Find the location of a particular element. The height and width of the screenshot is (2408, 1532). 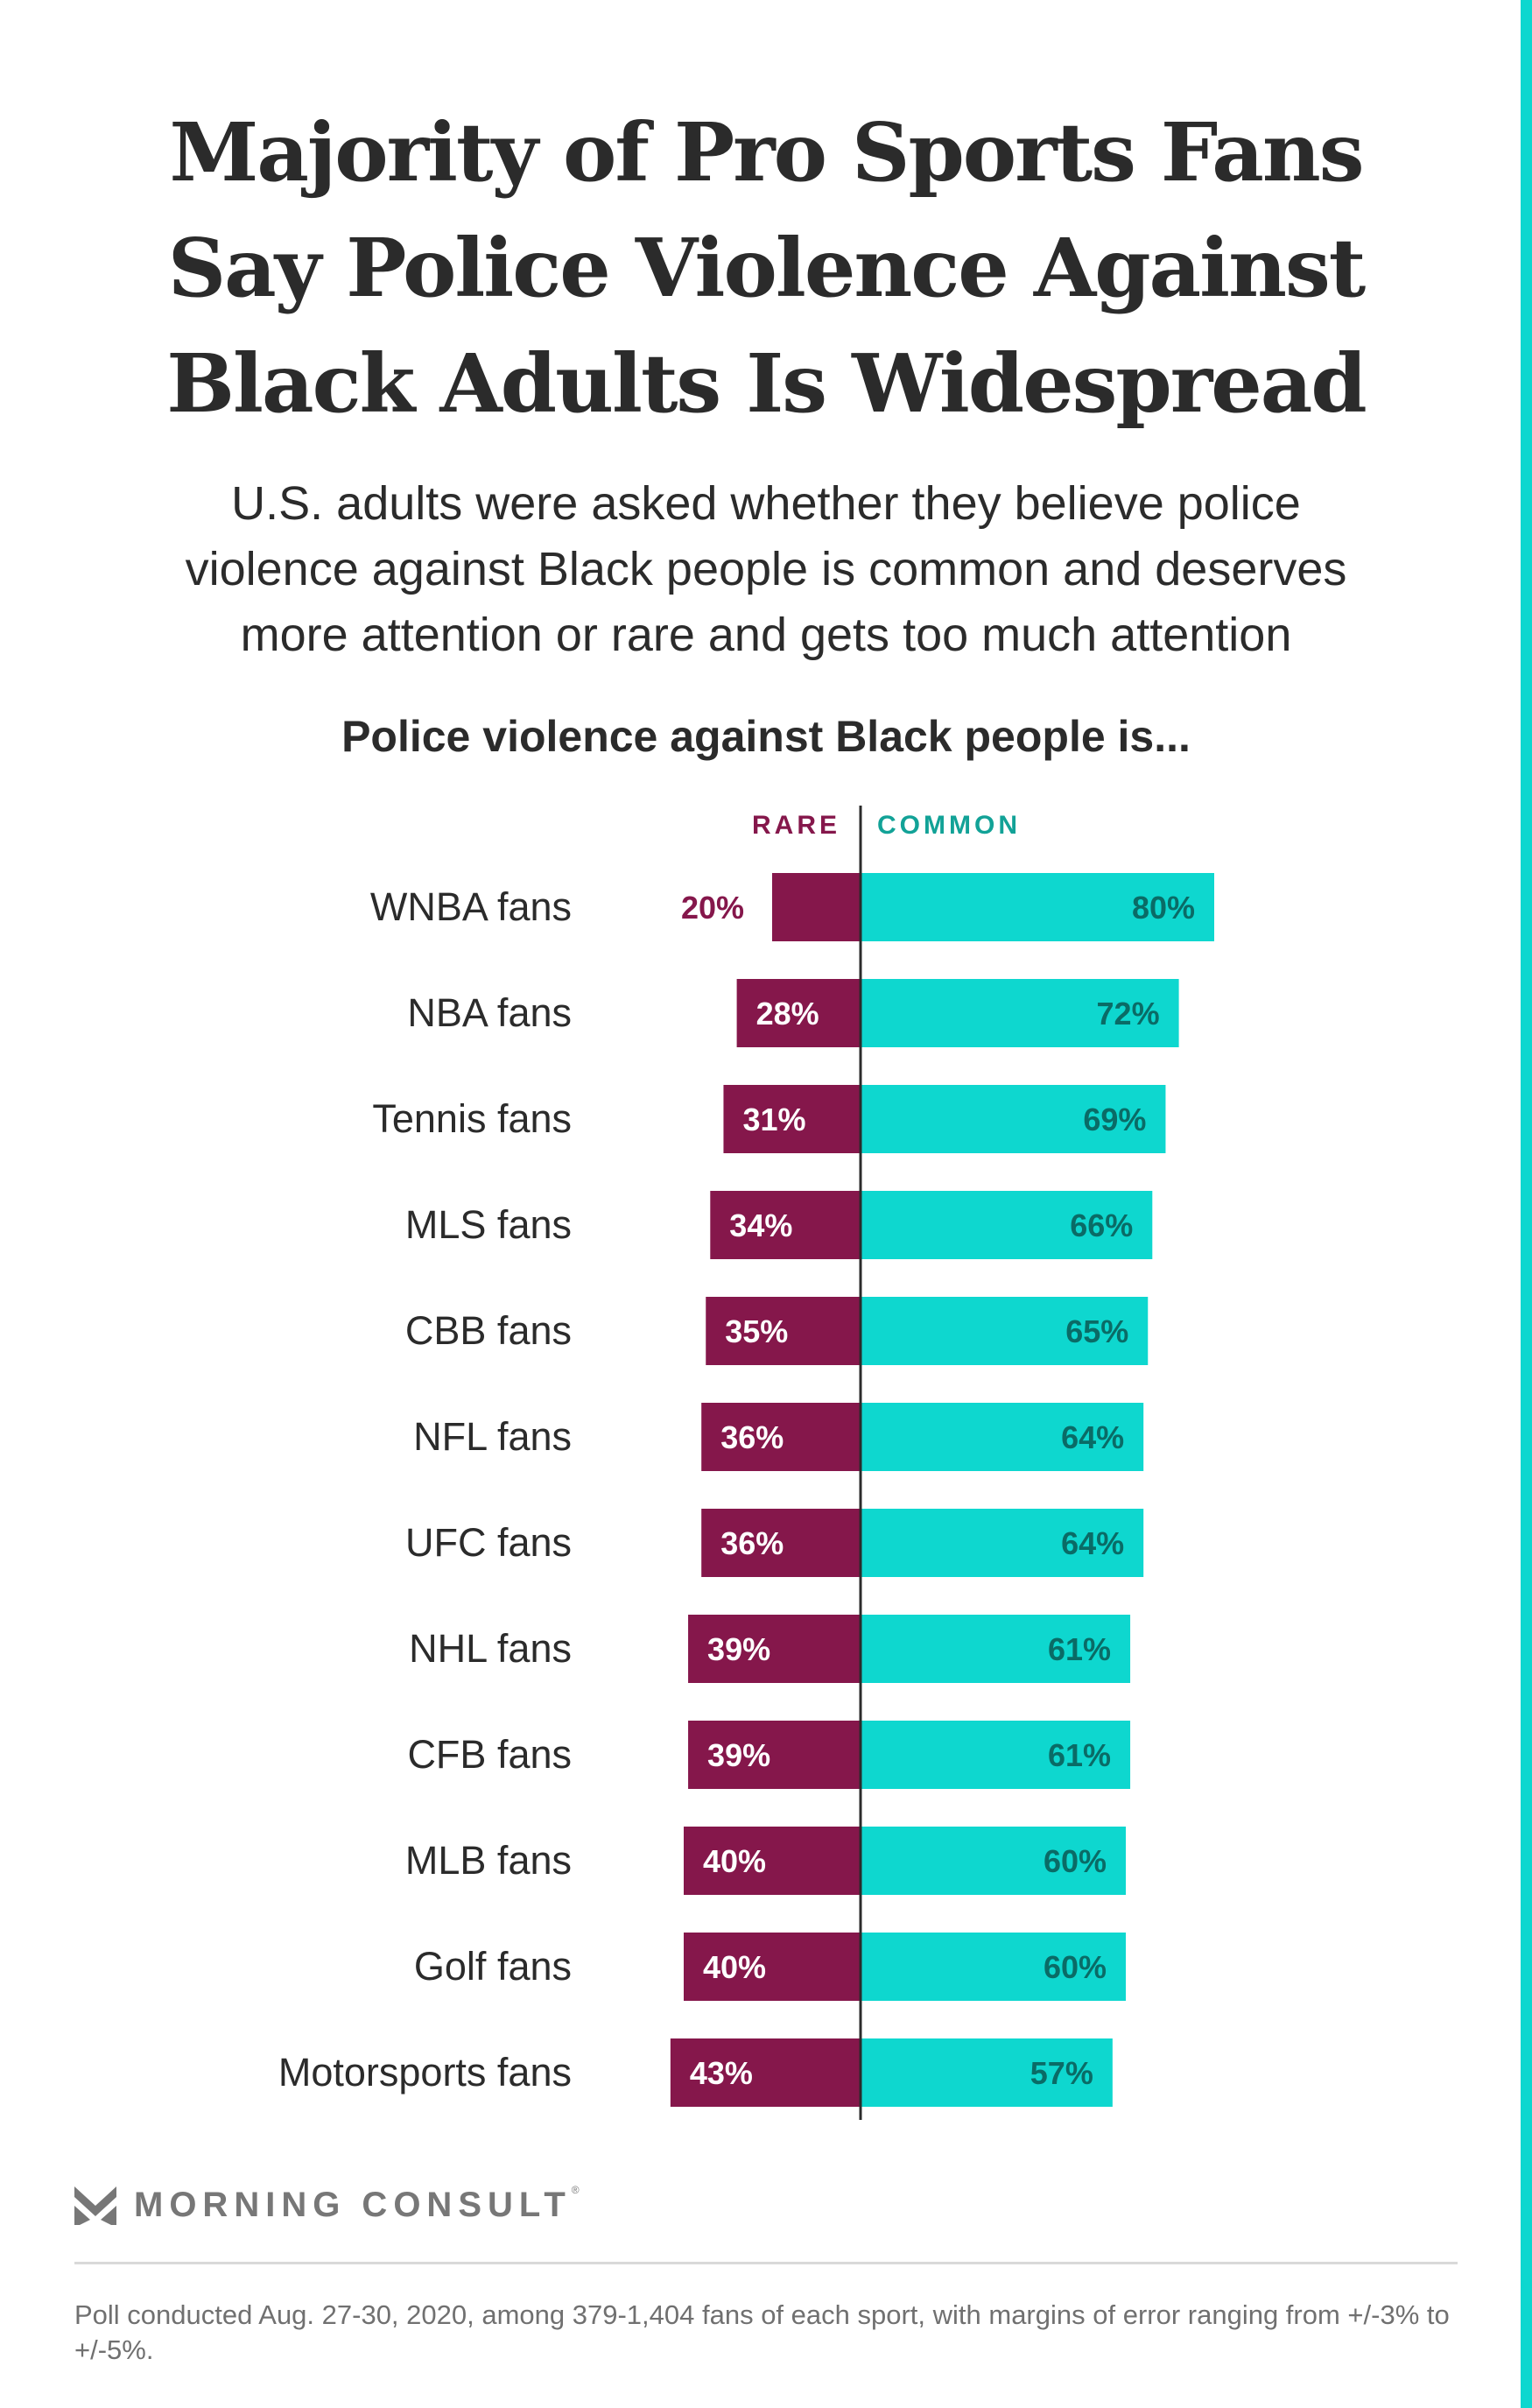

title-line: Majority of Pro Sports Fans is located at coordinates (767, 152).